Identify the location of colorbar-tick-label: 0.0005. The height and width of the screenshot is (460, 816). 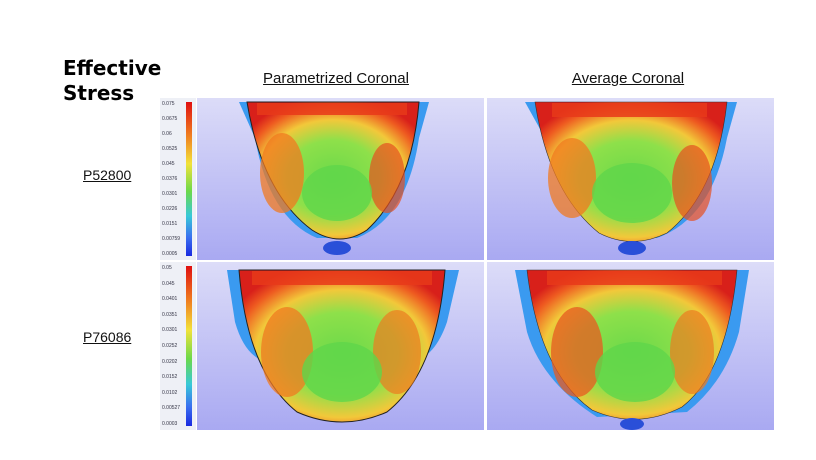
(170, 254).